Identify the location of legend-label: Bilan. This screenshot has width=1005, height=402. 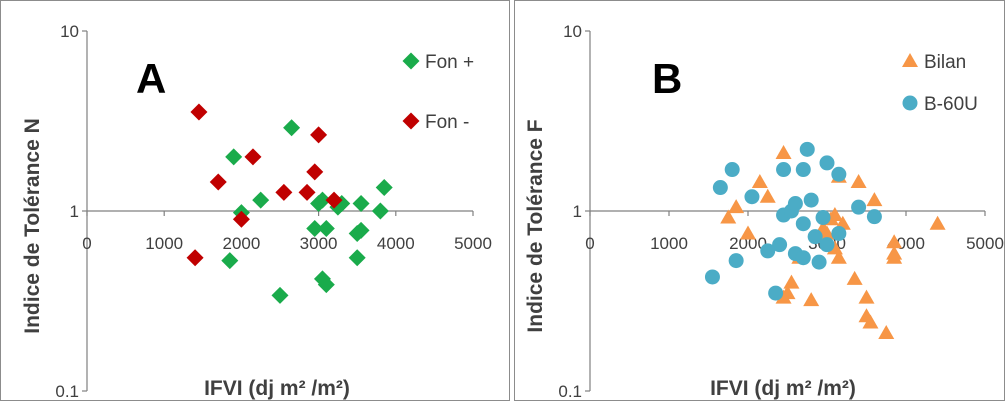
(945, 62).